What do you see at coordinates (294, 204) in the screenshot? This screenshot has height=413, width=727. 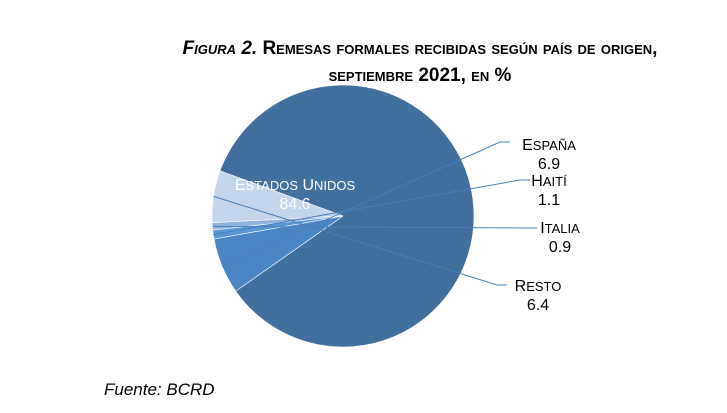 I see `slice-value-estados-unidos: 84.6` at bounding box center [294, 204].